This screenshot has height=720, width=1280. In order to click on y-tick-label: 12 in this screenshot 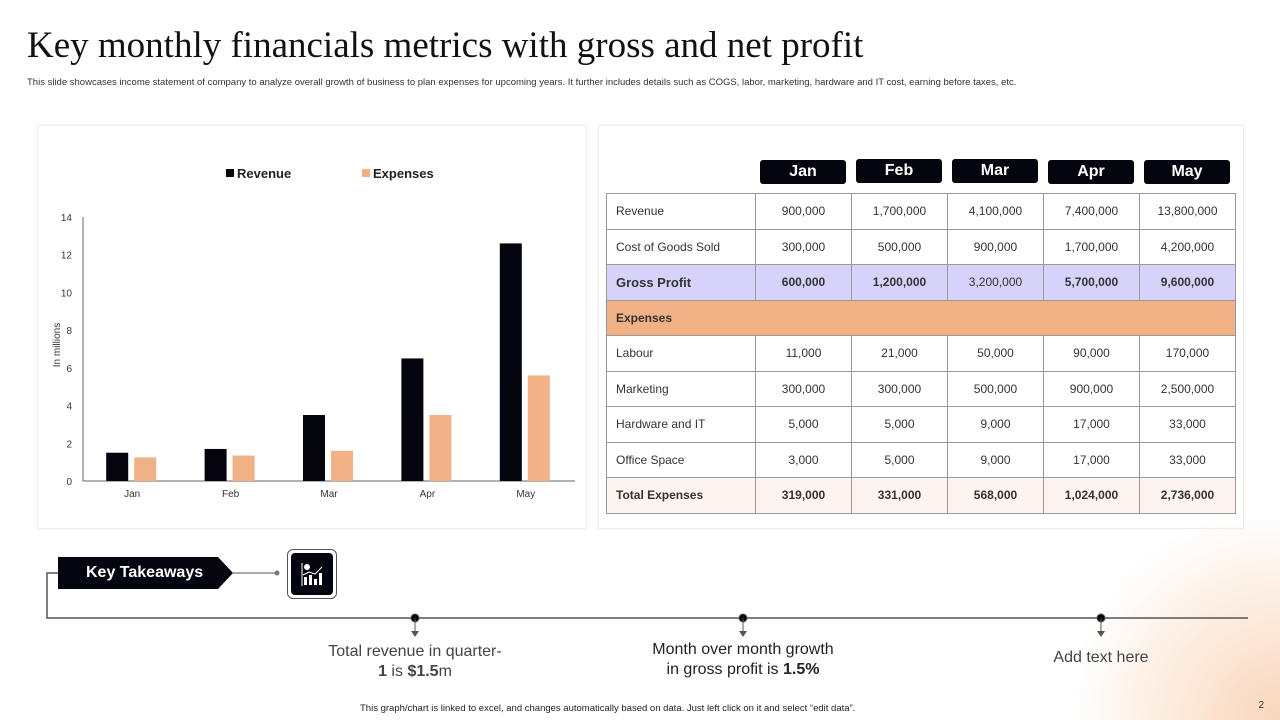, I will do `click(67, 256)`.